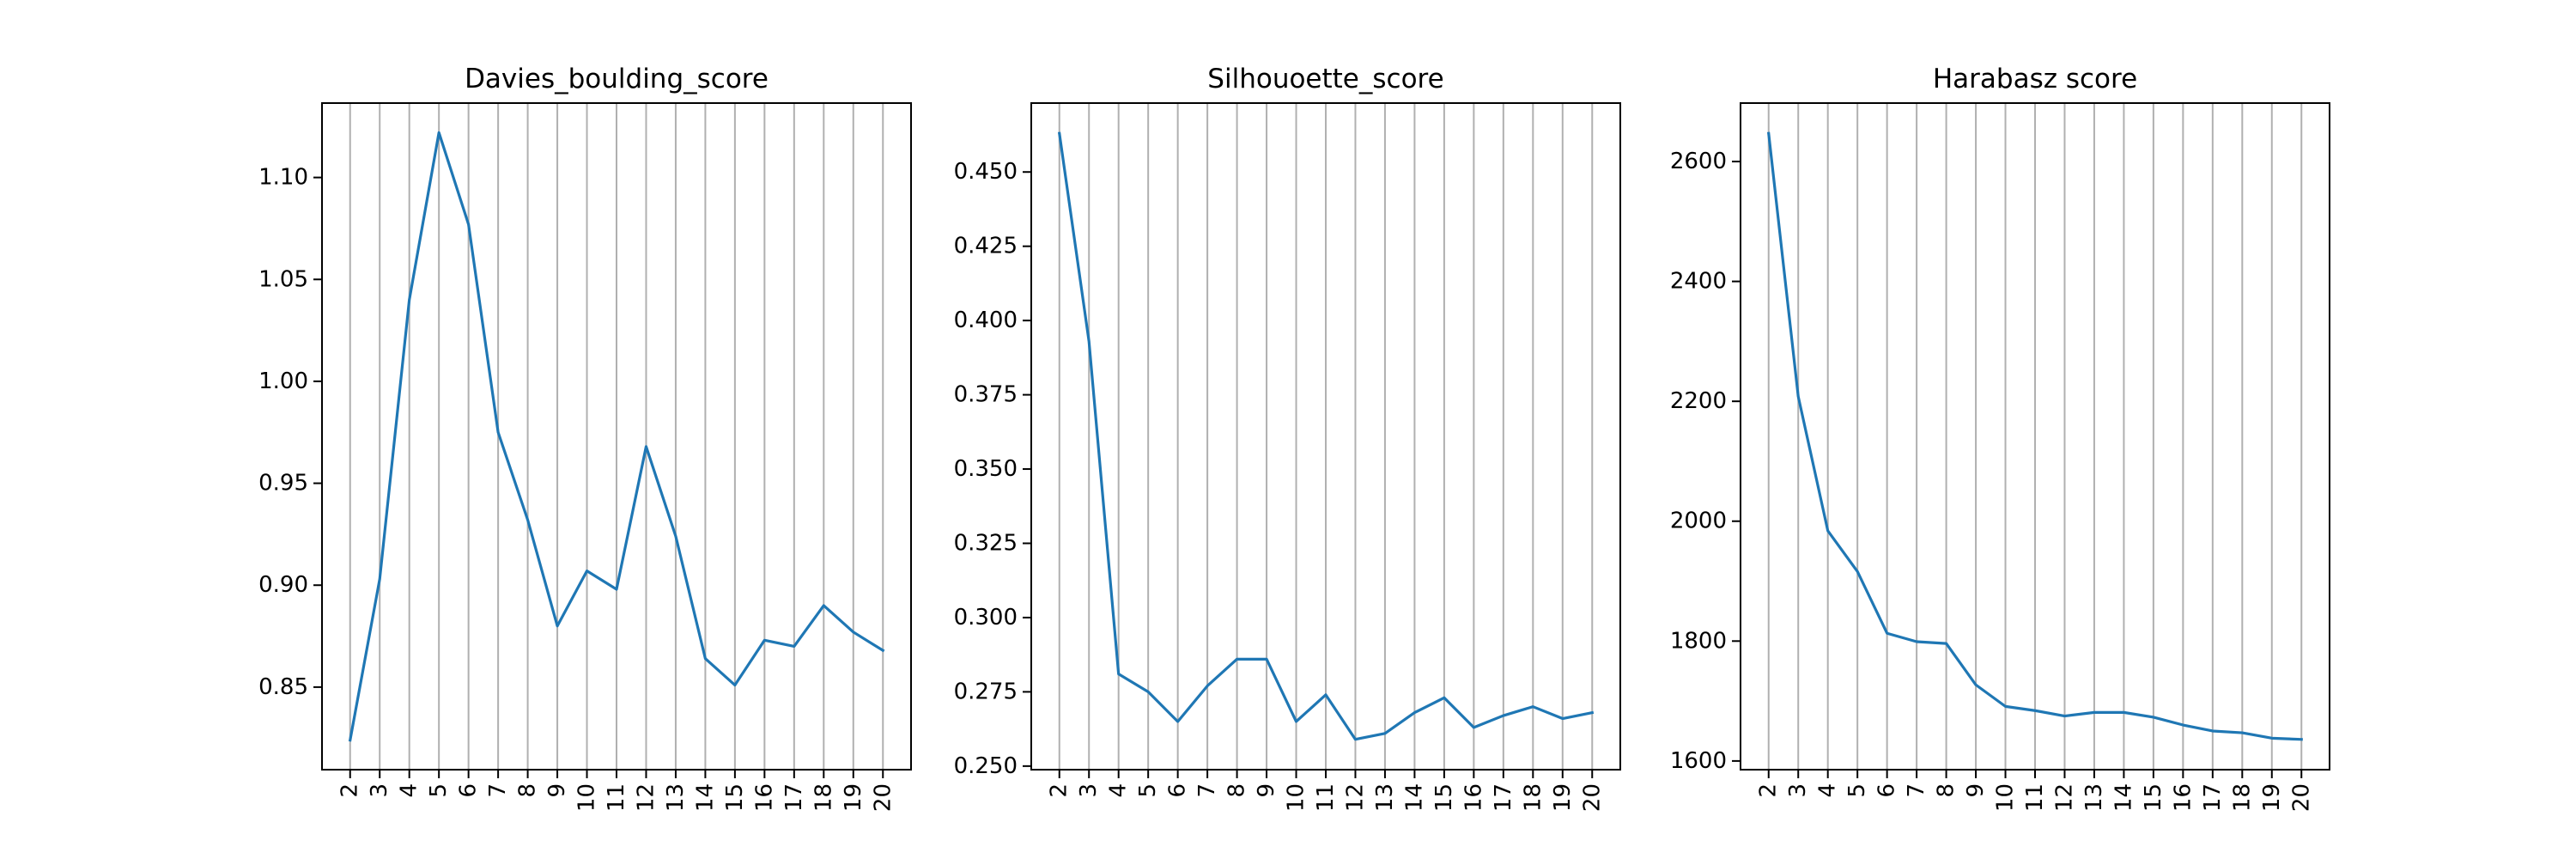 The image size is (2576, 859). What do you see at coordinates (986, 692) in the screenshot?
I see `y-tick-label: 0.275` at bounding box center [986, 692].